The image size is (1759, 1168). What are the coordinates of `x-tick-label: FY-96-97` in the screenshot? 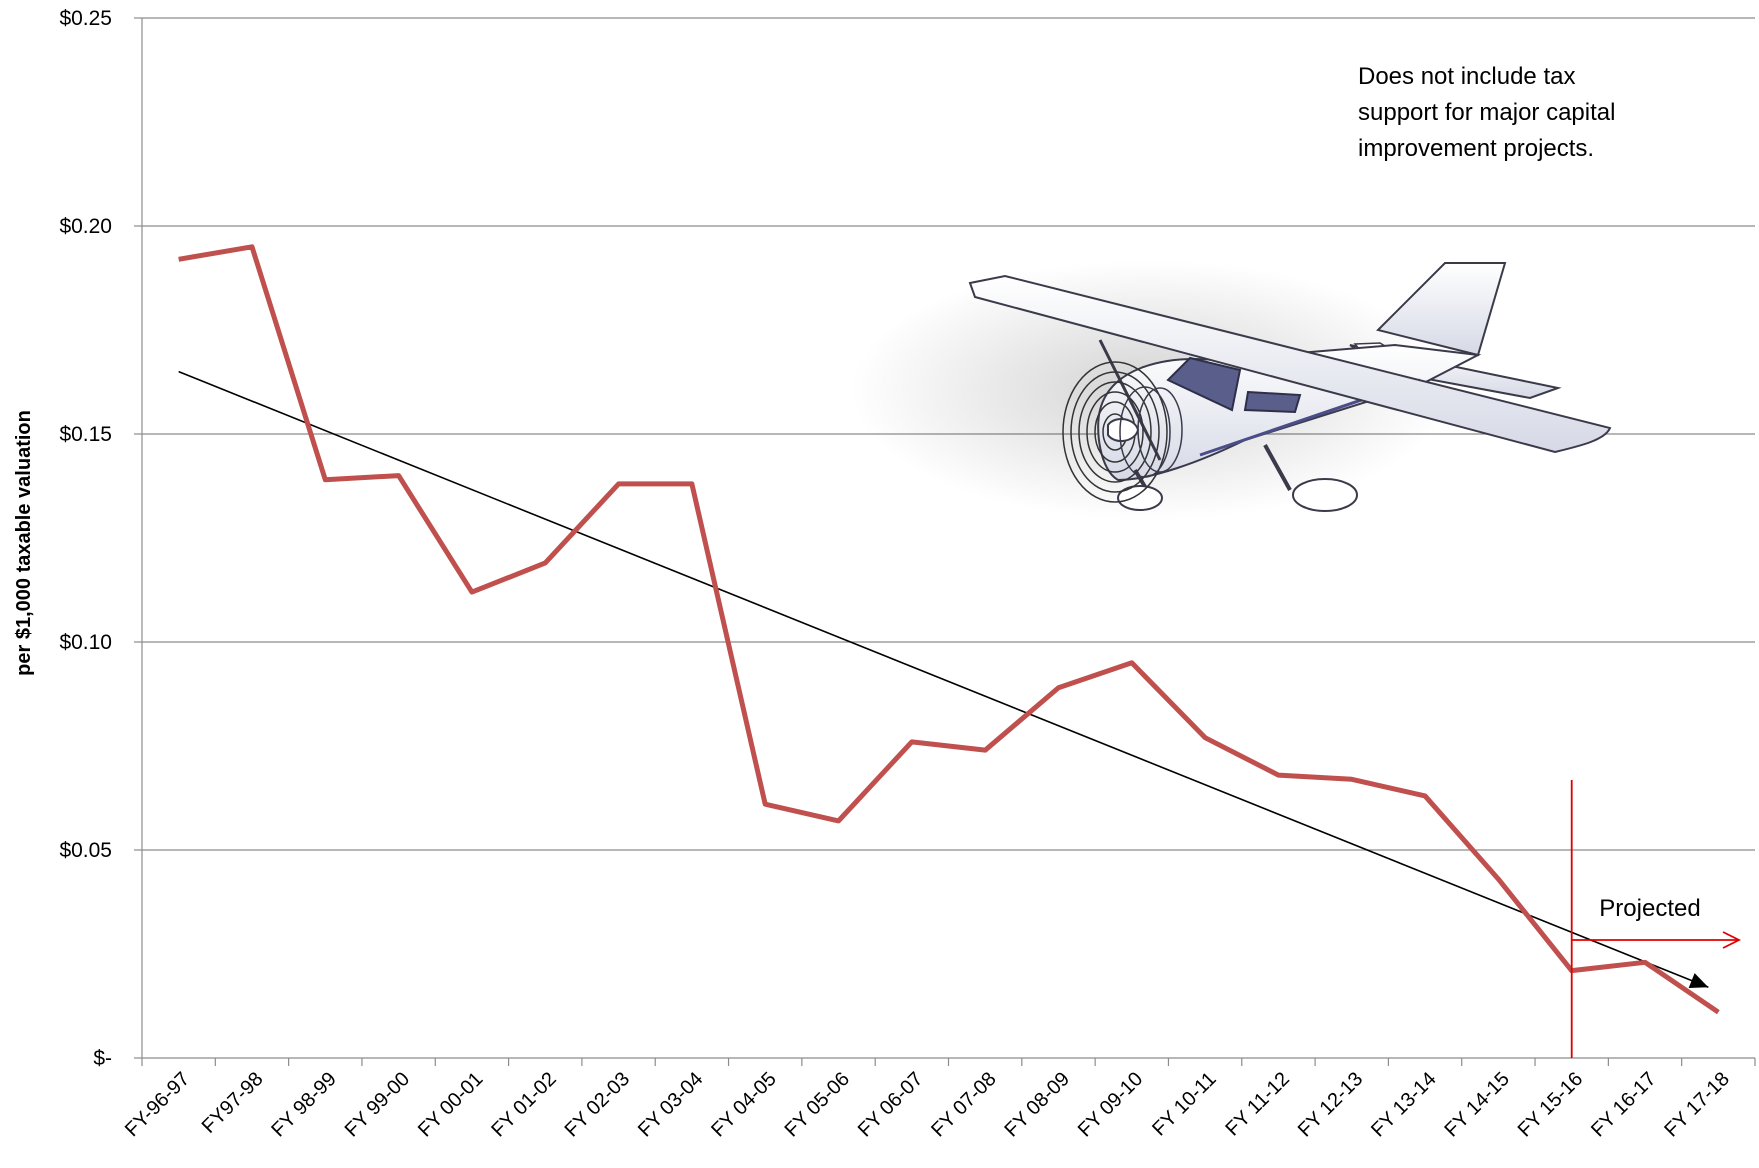 It's located at (157, 1104).